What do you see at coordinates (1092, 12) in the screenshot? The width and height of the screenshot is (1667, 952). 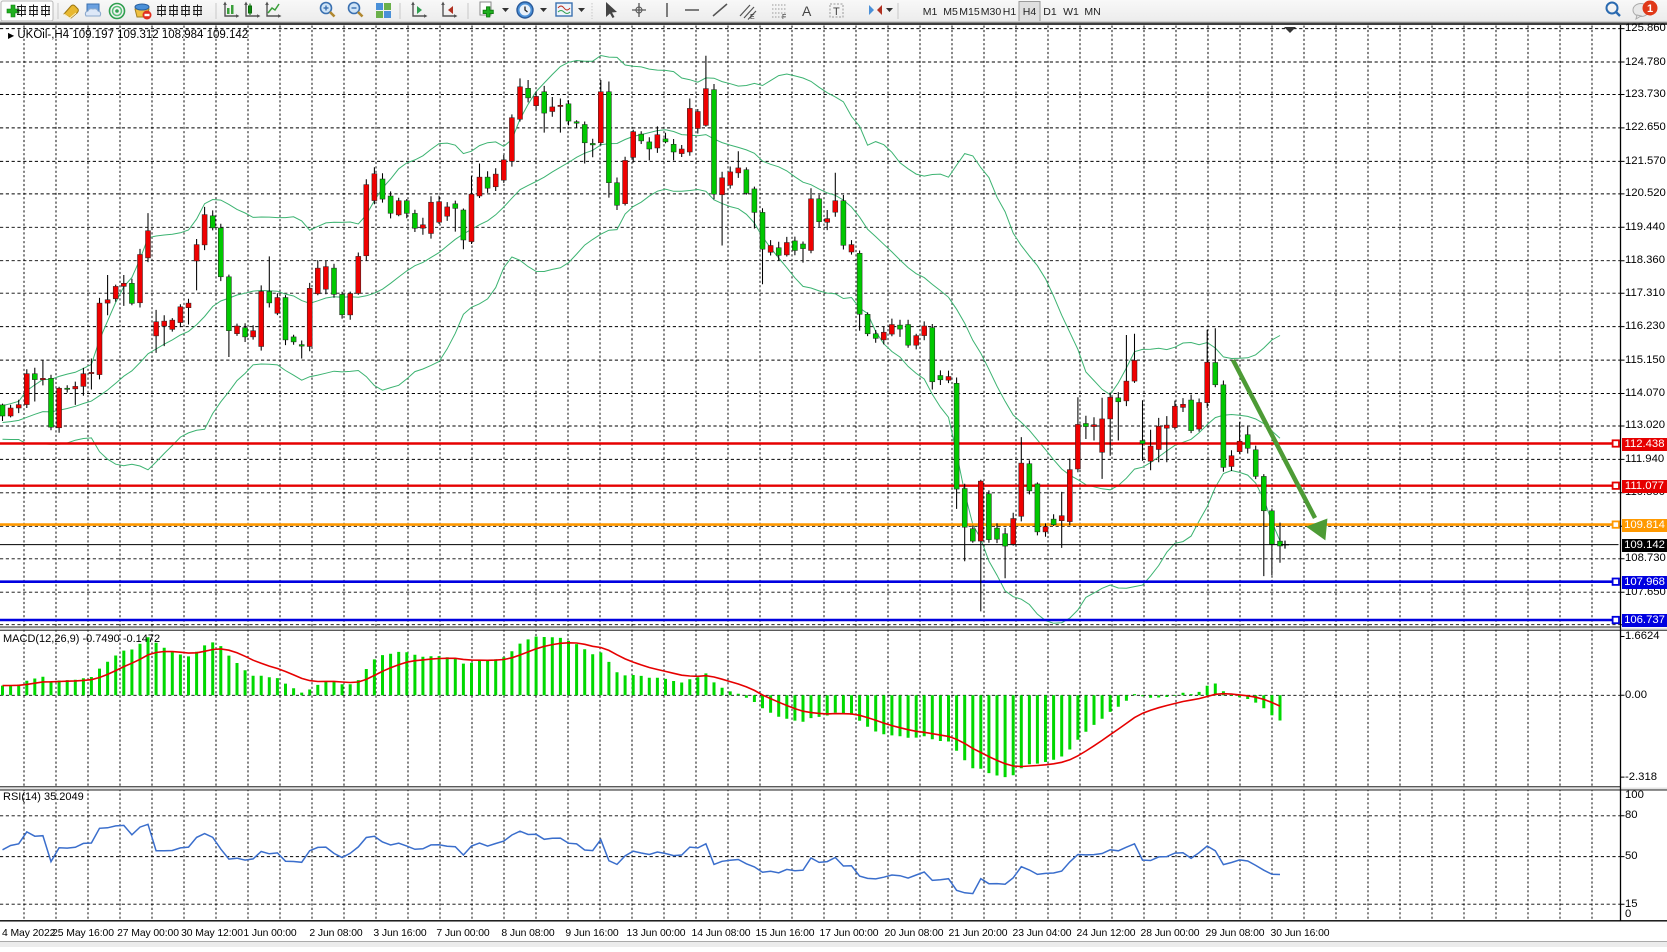 I see `svg-text: MN` at bounding box center [1092, 12].